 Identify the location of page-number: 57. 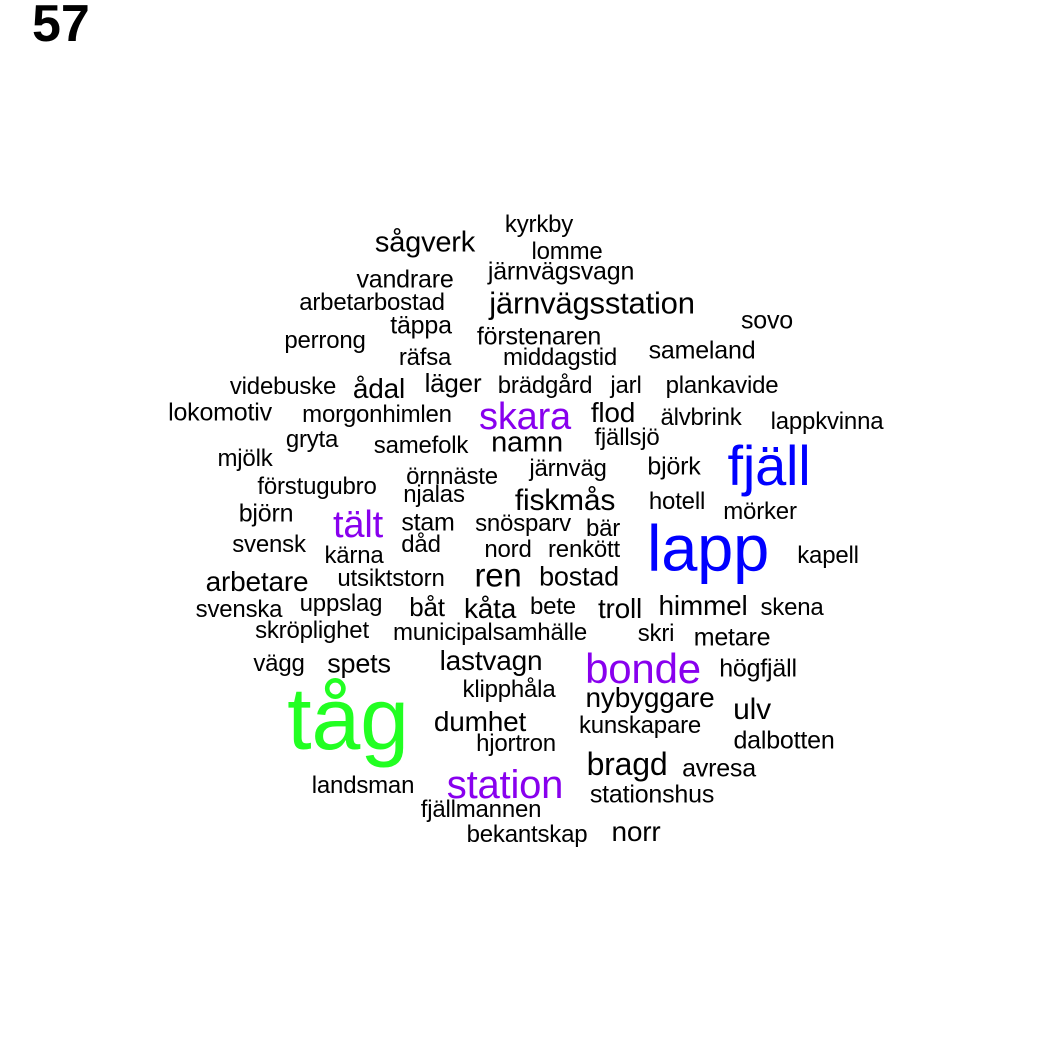
(61, 26).